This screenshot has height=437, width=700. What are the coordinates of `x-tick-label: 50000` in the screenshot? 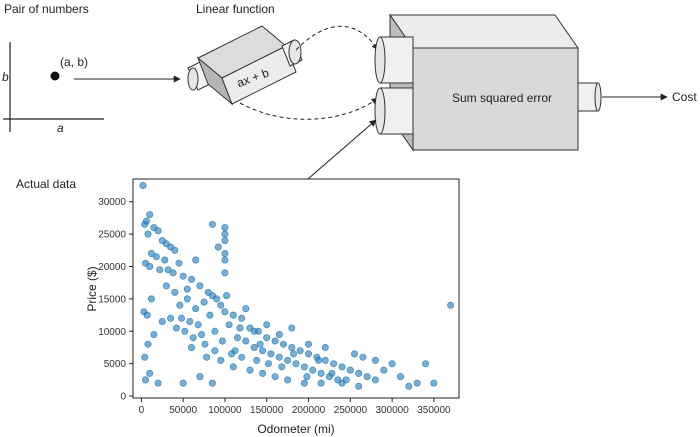 It's located at (183, 410).